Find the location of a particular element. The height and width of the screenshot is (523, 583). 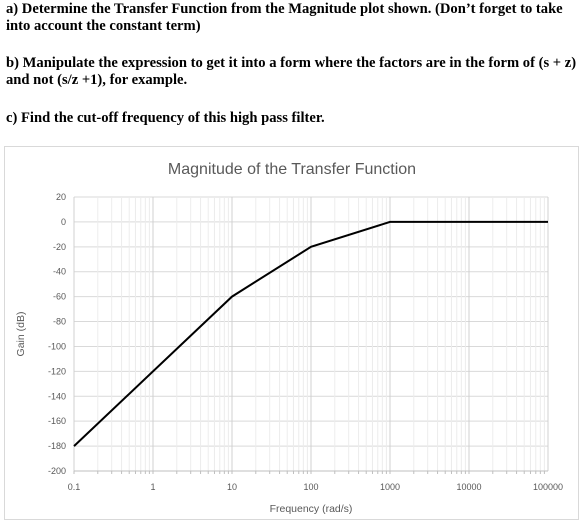

x-tick-labels: 0.1 1 10 100 1000 10000 100000 is located at coordinates (315, 487).